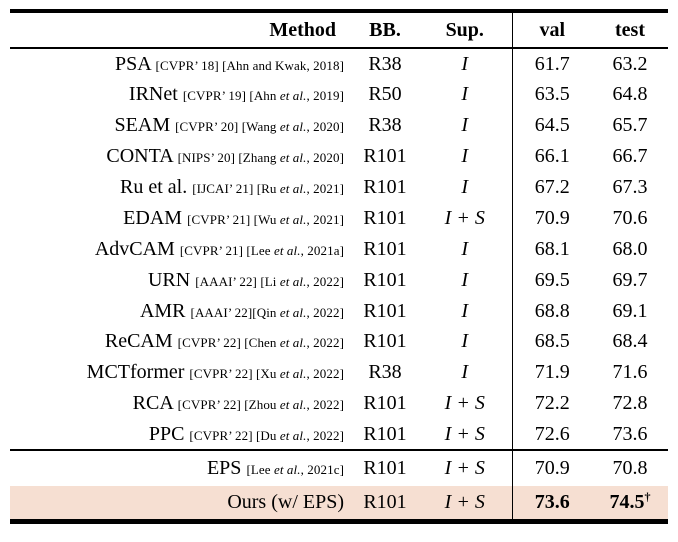 The width and height of the screenshot is (678, 542). Describe the element at coordinates (260, 158) in the screenshot. I see `method-citation: [NIPS’ 20] [Zhang et al., 2020]` at that location.